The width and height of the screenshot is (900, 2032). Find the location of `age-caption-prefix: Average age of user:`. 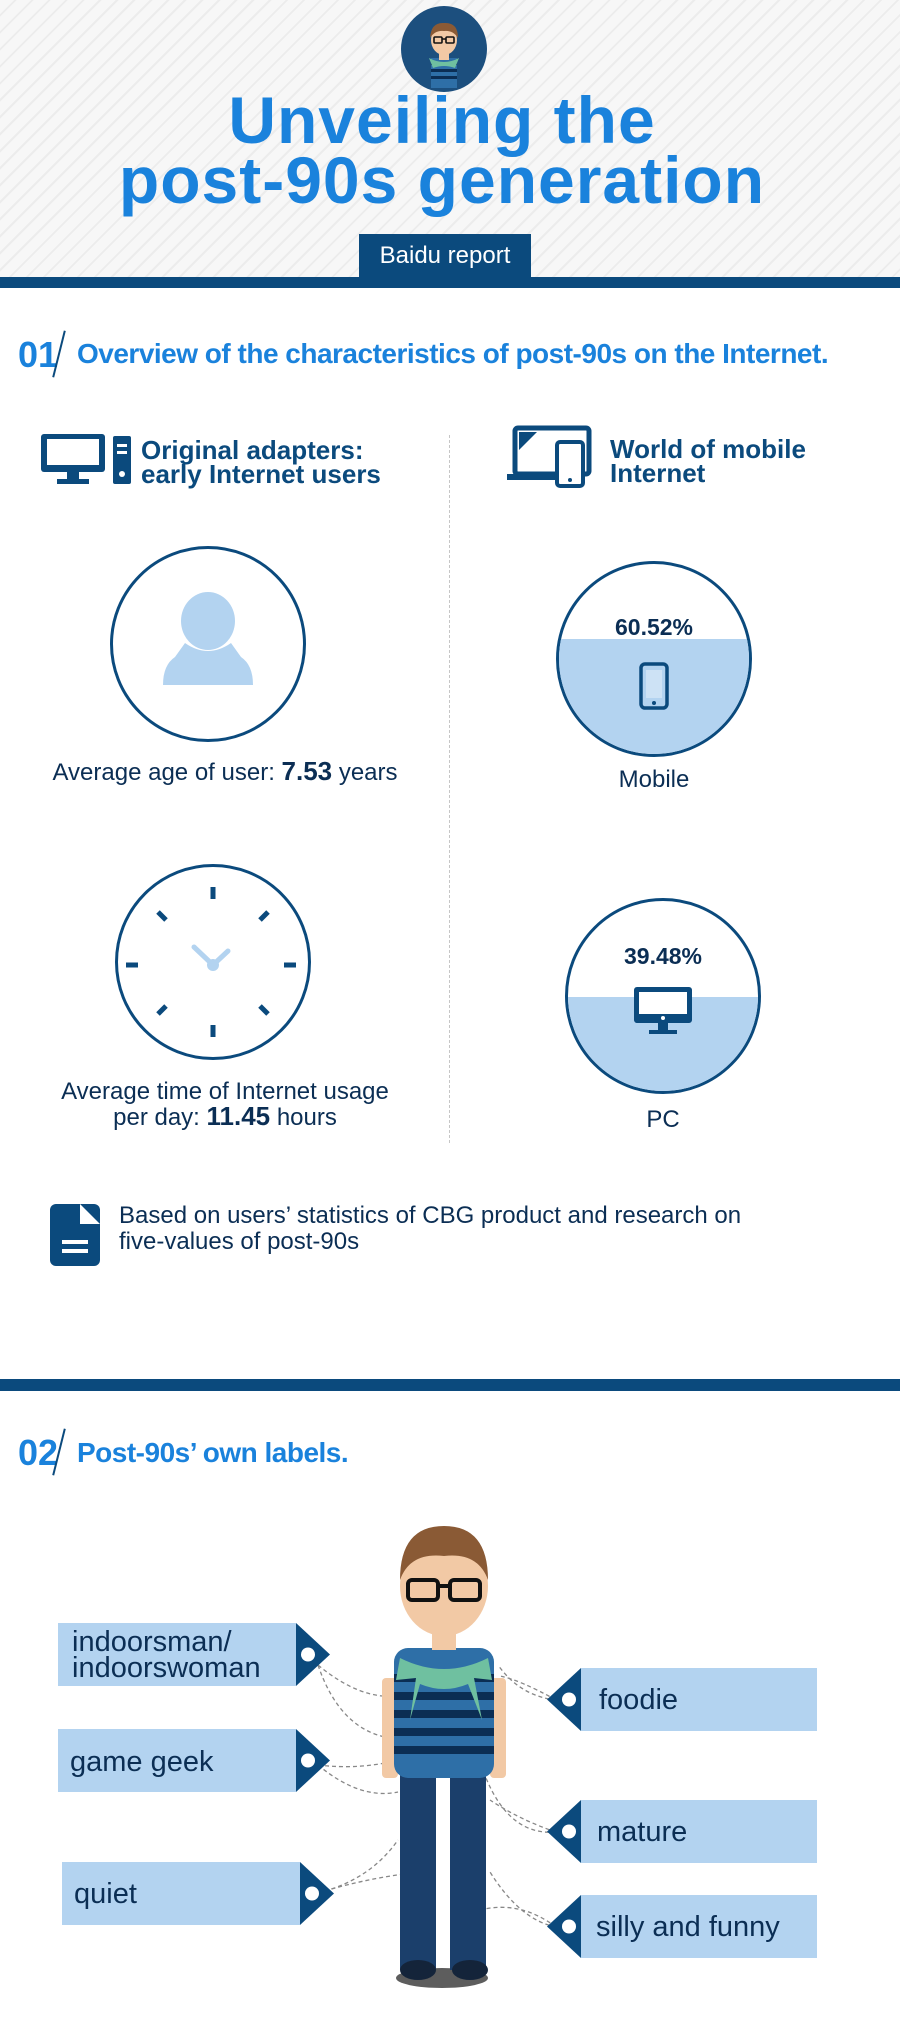

age-caption-prefix: Average age of user: is located at coordinates (163, 772).